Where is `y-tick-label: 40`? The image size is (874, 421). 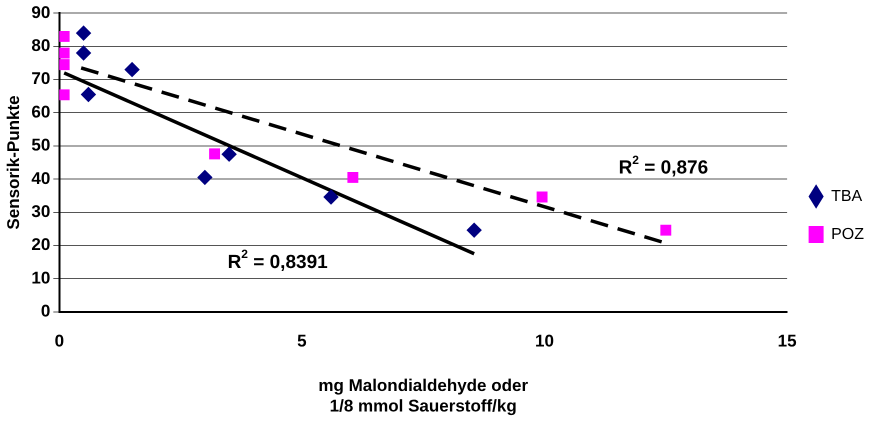 y-tick-label: 40 is located at coordinates (40, 178).